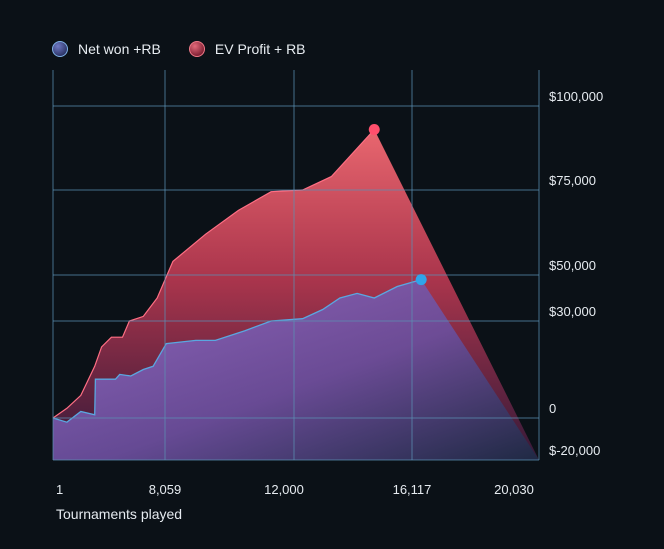 This screenshot has width=664, height=549. I want to click on legend-label-net-won: Net won +RB, so click(119, 49).